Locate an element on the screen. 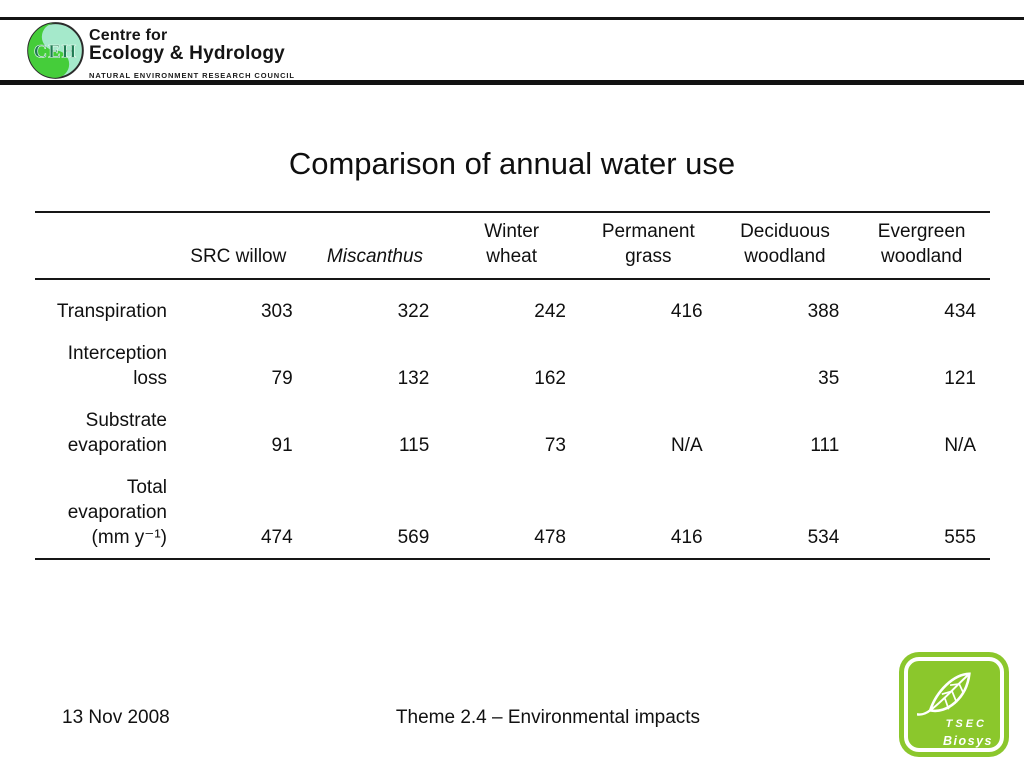  column-header: Evergreen woodland is located at coordinates (921, 246).